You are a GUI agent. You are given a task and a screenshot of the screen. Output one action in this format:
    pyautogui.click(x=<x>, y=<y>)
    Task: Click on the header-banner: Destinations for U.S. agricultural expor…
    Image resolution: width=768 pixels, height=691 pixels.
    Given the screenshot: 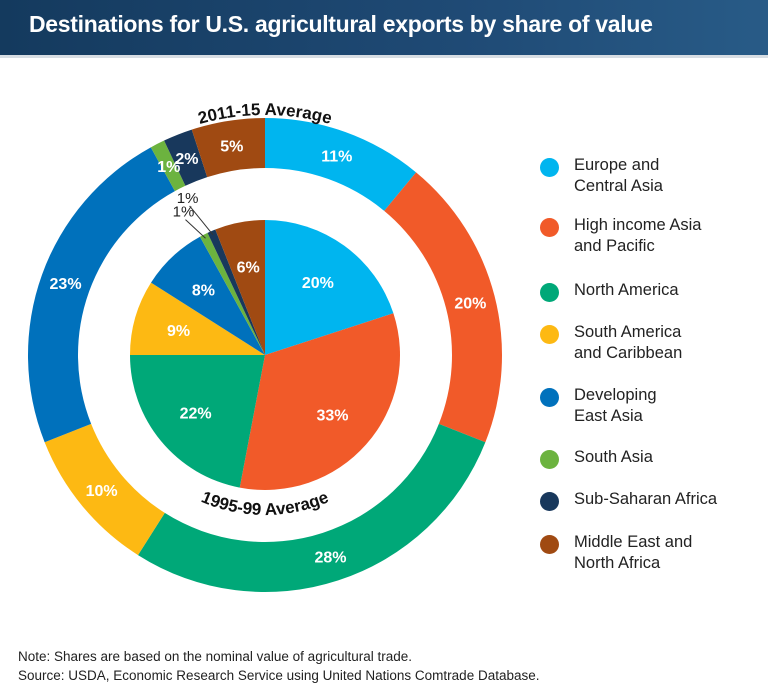 What is the action you would take?
    pyautogui.click(x=384, y=29)
    